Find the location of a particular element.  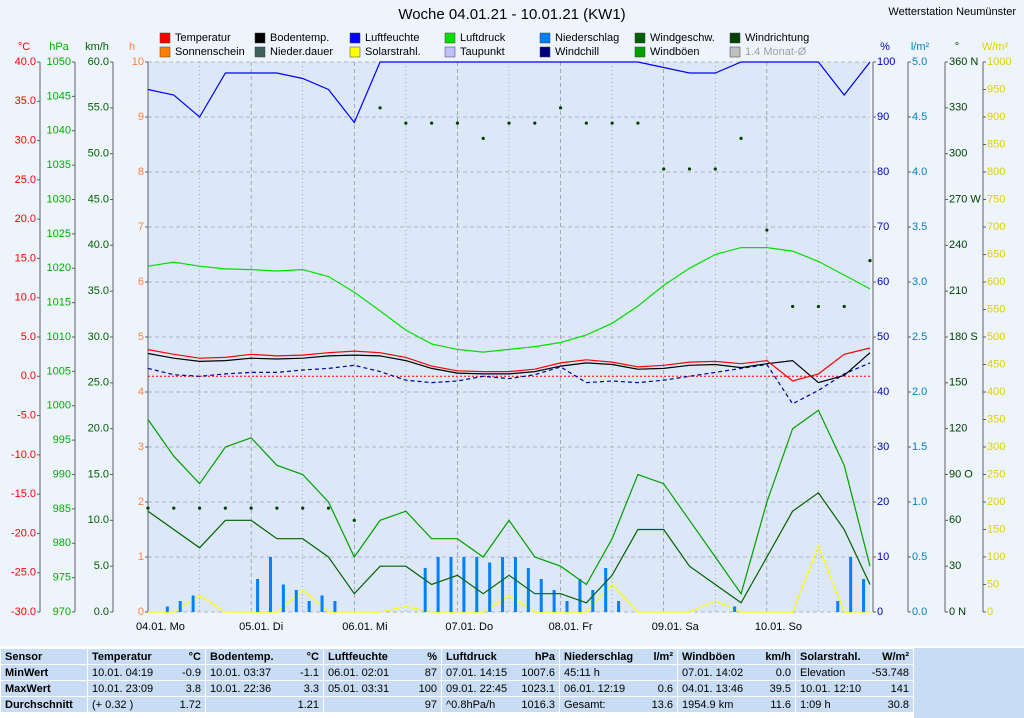

cell: 1.21 is located at coordinates (264, 704).